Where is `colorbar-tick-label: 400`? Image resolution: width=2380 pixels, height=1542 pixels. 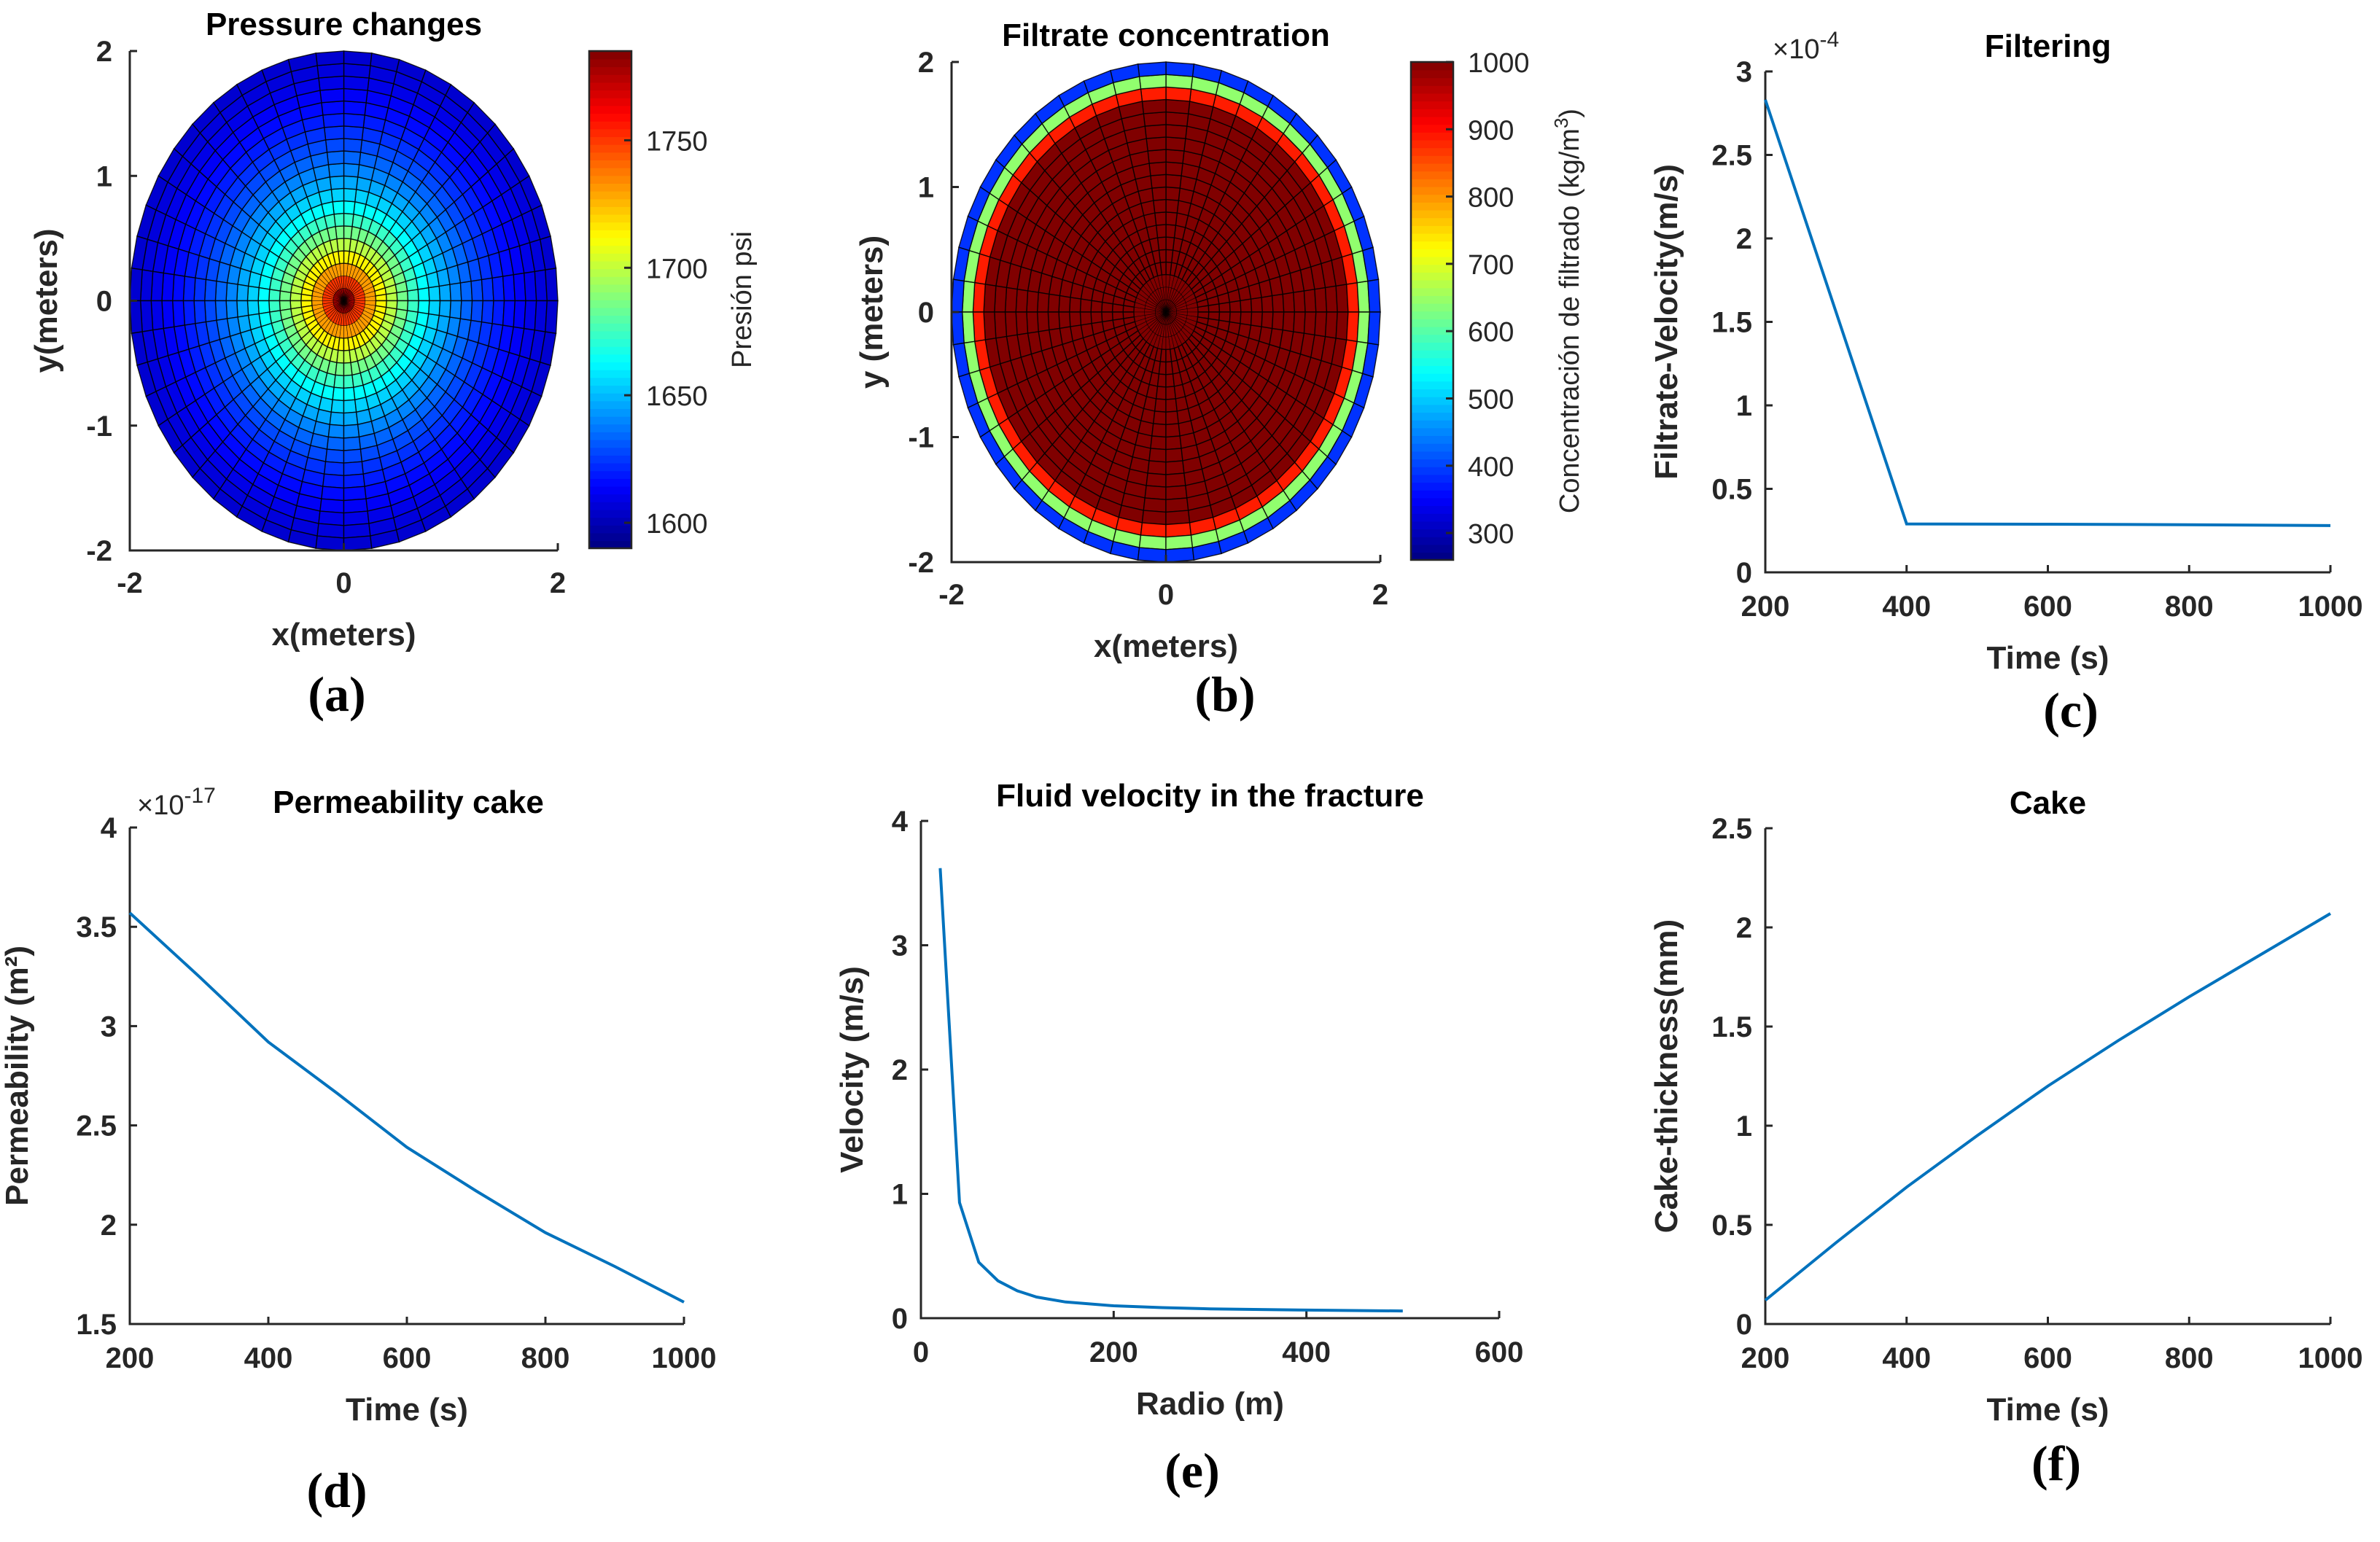
colorbar-tick-label: 400 is located at coordinates (1491, 467).